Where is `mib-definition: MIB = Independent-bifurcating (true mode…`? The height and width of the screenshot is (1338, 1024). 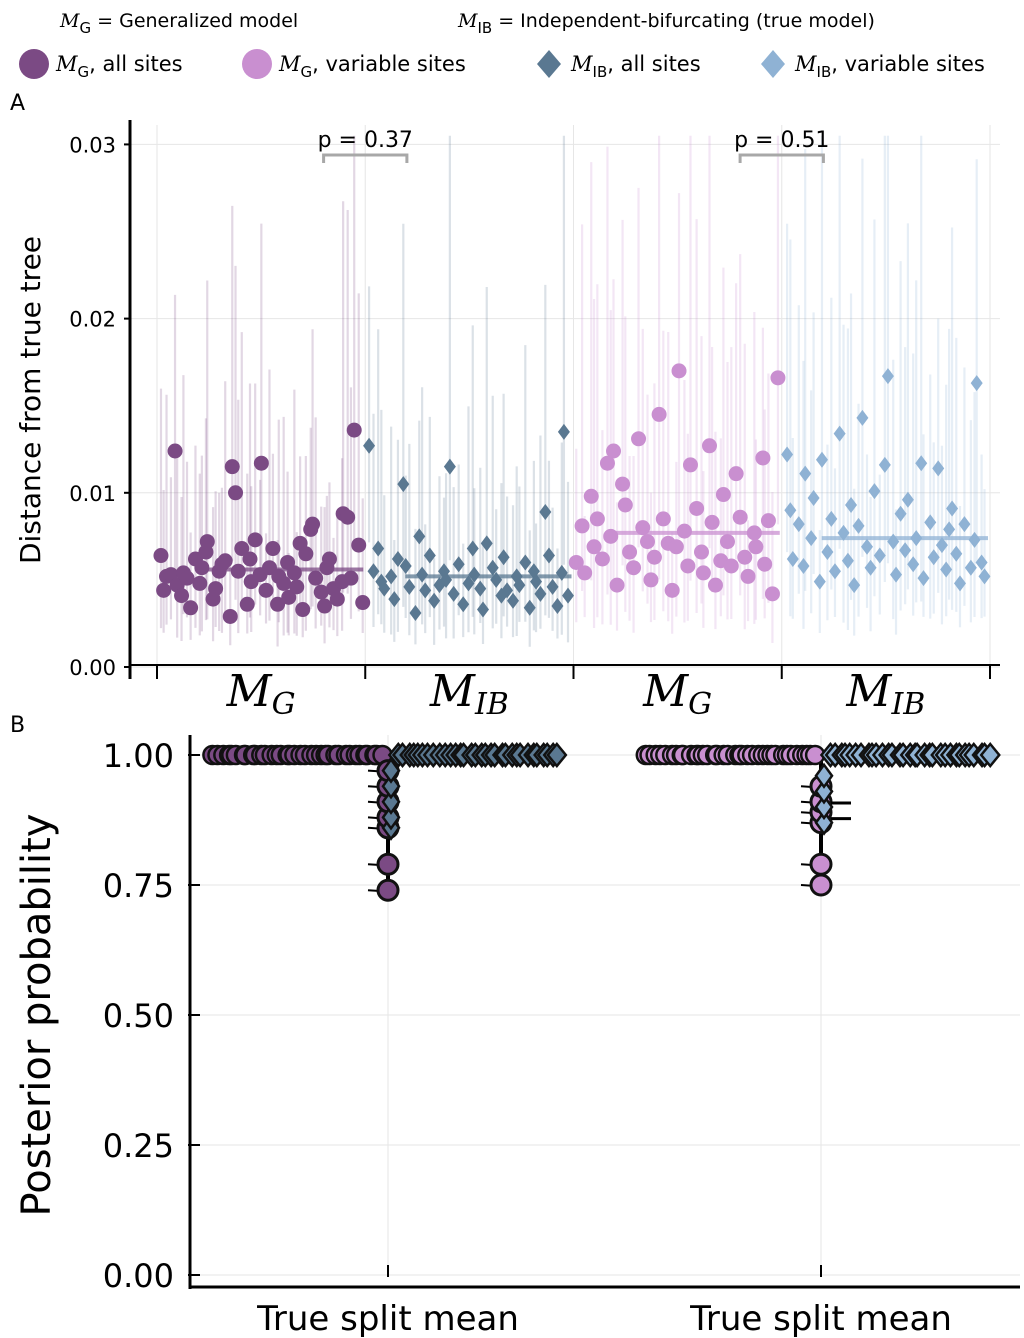
mib-definition: MIB = Independent-bifurcating (true mode… is located at coordinates (666, 23).